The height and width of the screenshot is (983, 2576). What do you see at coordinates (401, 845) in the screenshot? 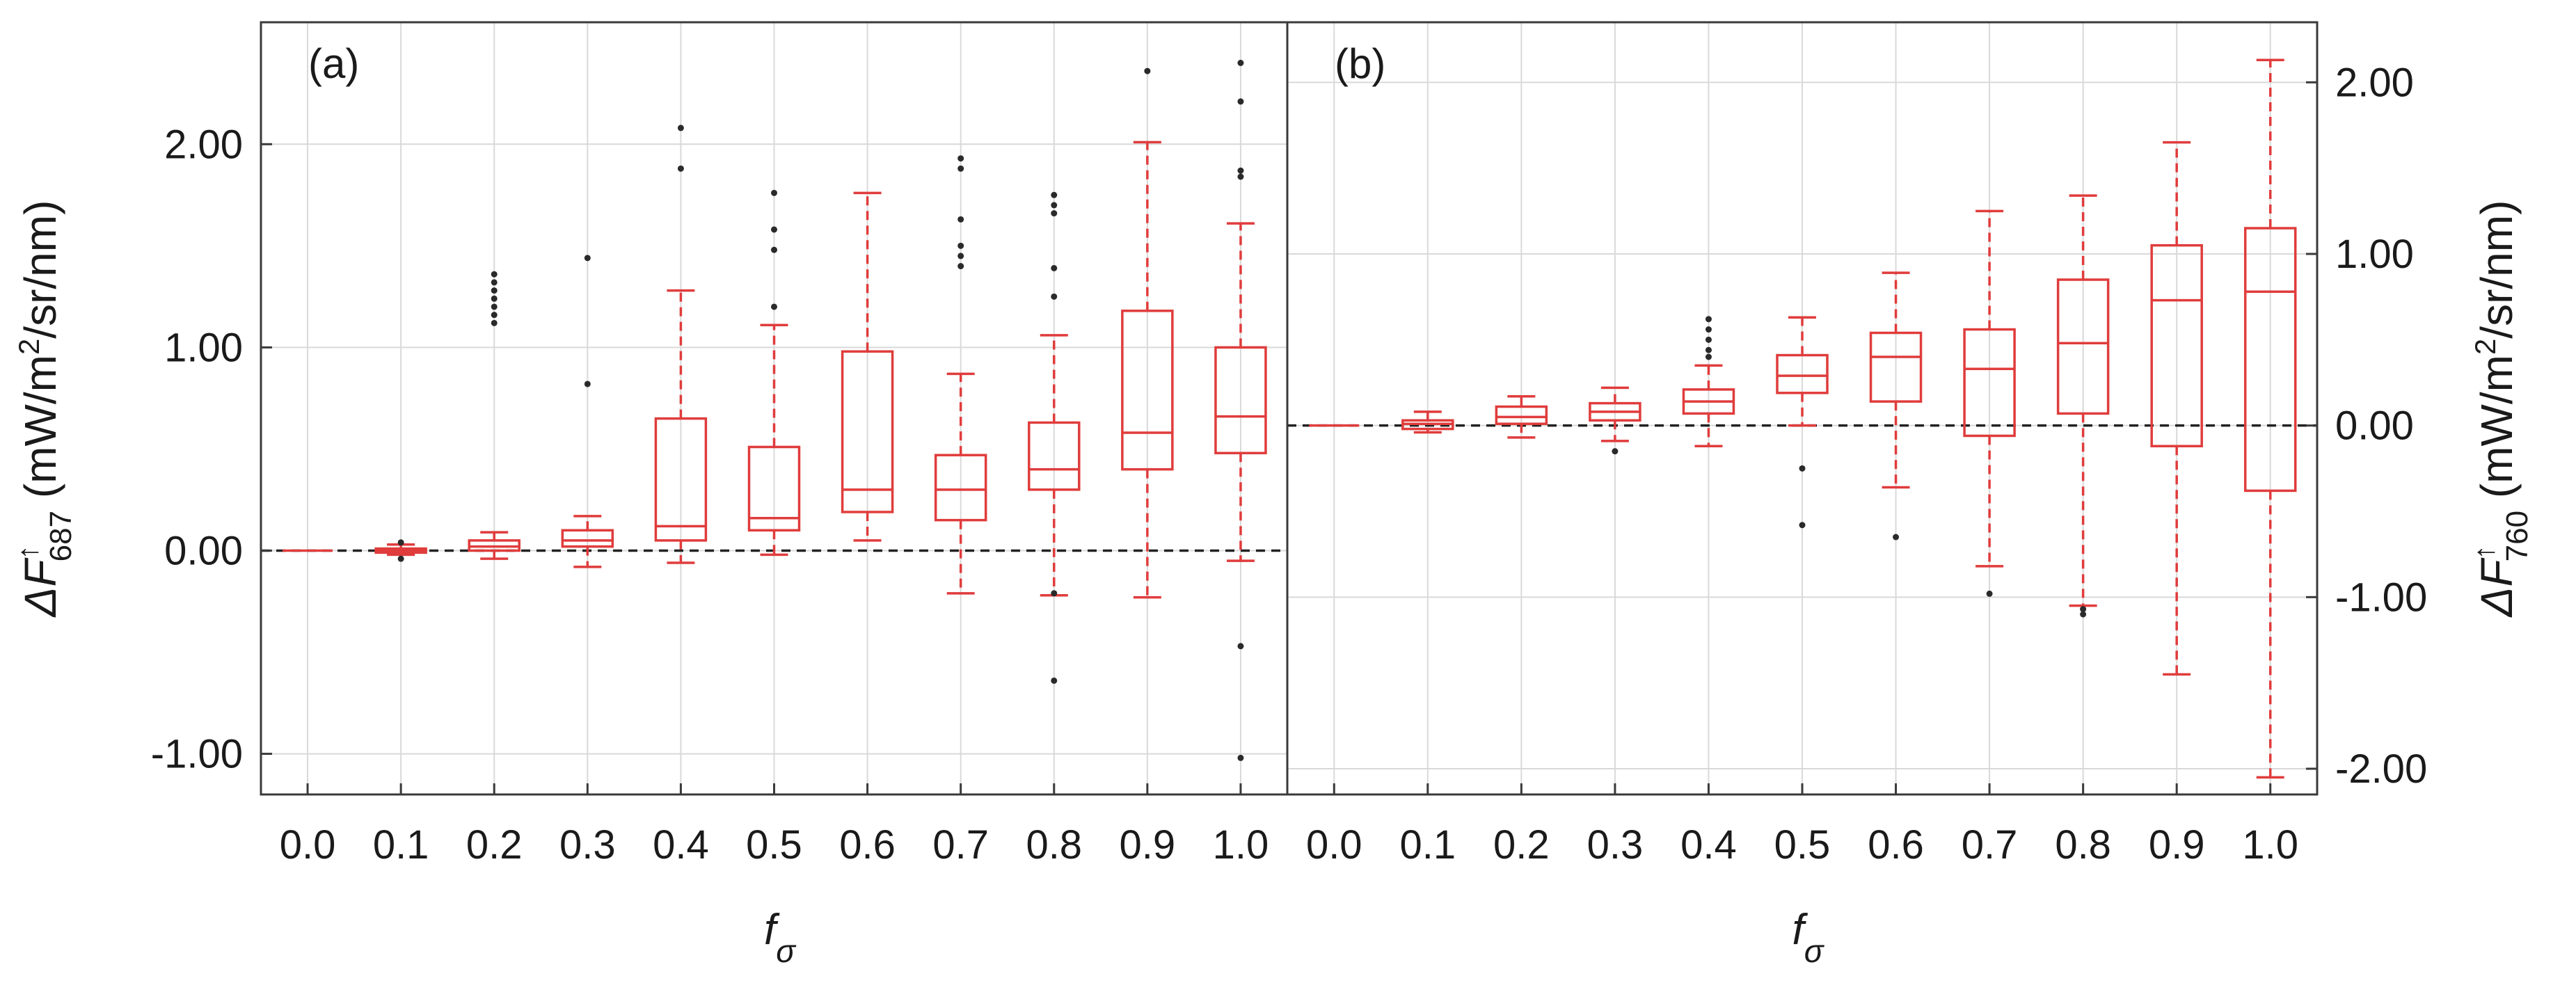
I see `x-tick-label: 0.1` at bounding box center [401, 845].